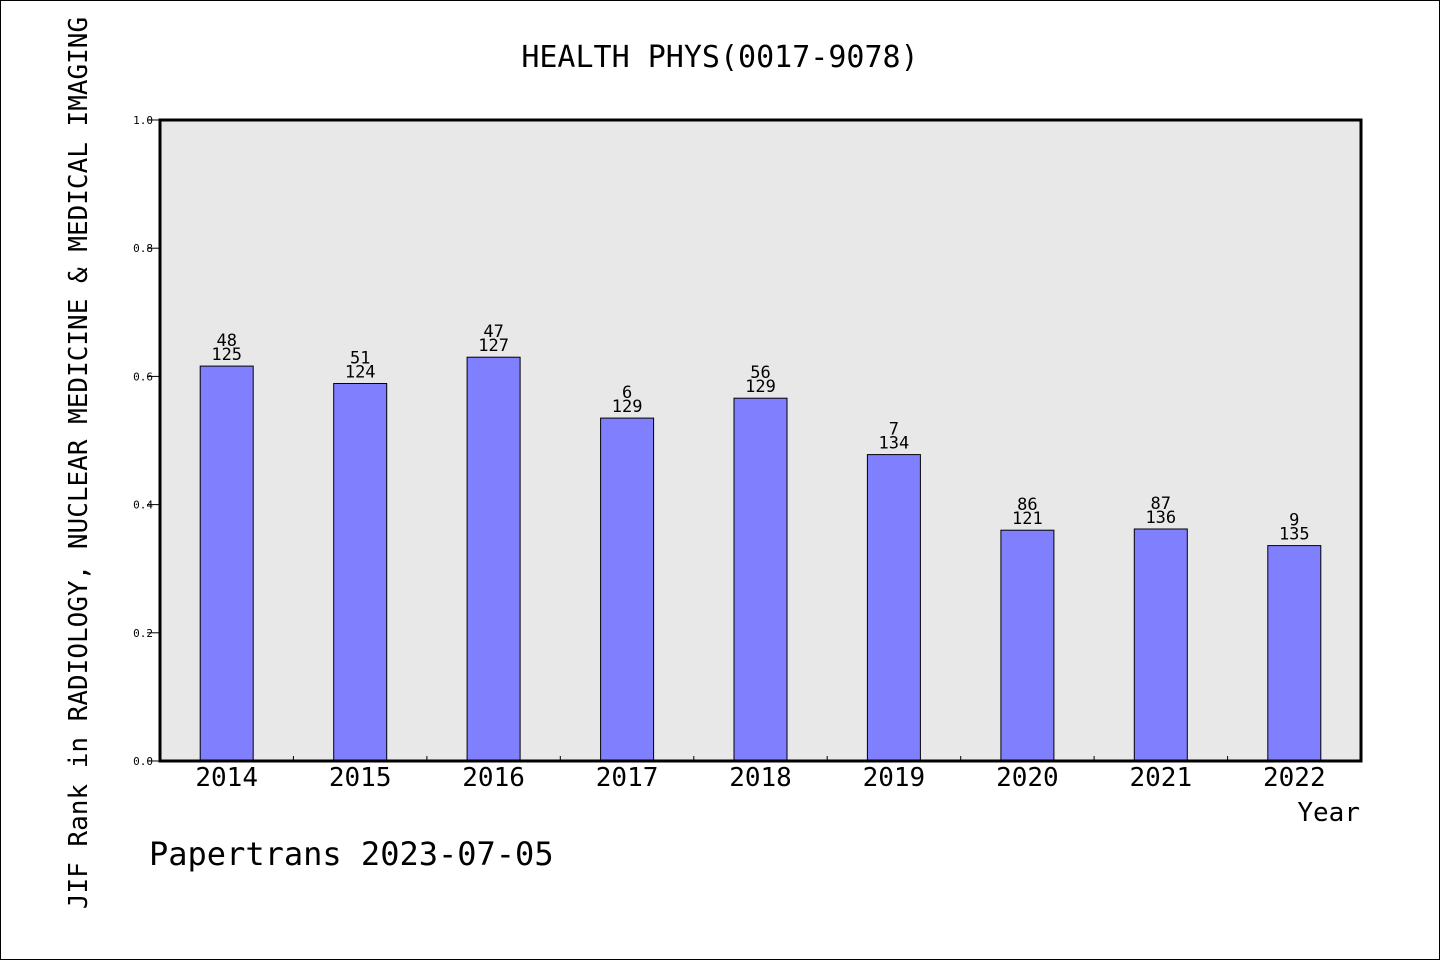 Image resolution: width=1440 pixels, height=960 pixels. What do you see at coordinates (627, 393) in the screenshot?
I see `data-label-rank: 6` at bounding box center [627, 393].